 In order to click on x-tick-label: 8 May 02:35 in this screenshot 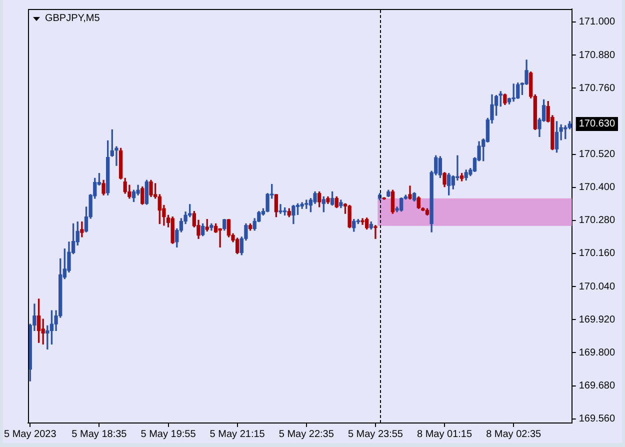, I will do `click(514, 434)`.